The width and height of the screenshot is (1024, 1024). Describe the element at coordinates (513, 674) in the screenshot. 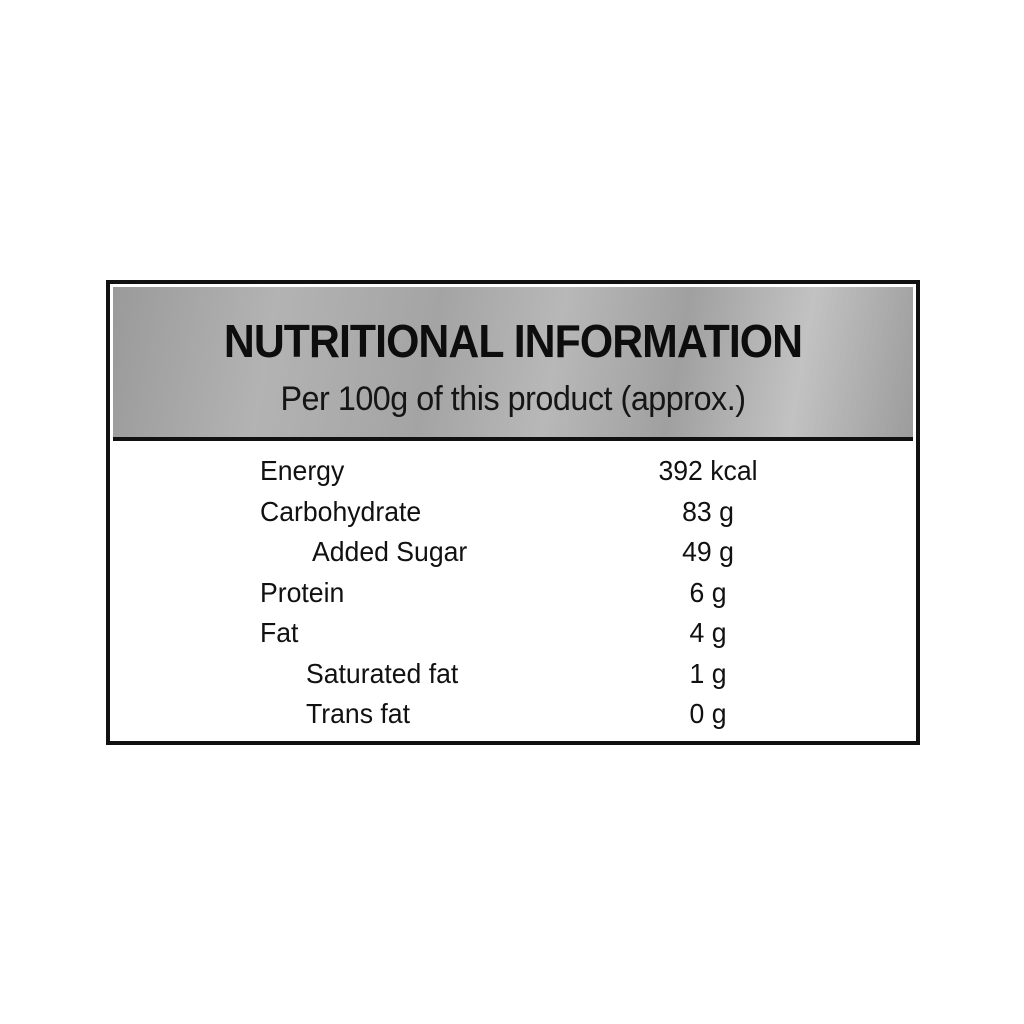

I see `nutrient-row-saturated-fat: Saturated fat 1 g` at that location.